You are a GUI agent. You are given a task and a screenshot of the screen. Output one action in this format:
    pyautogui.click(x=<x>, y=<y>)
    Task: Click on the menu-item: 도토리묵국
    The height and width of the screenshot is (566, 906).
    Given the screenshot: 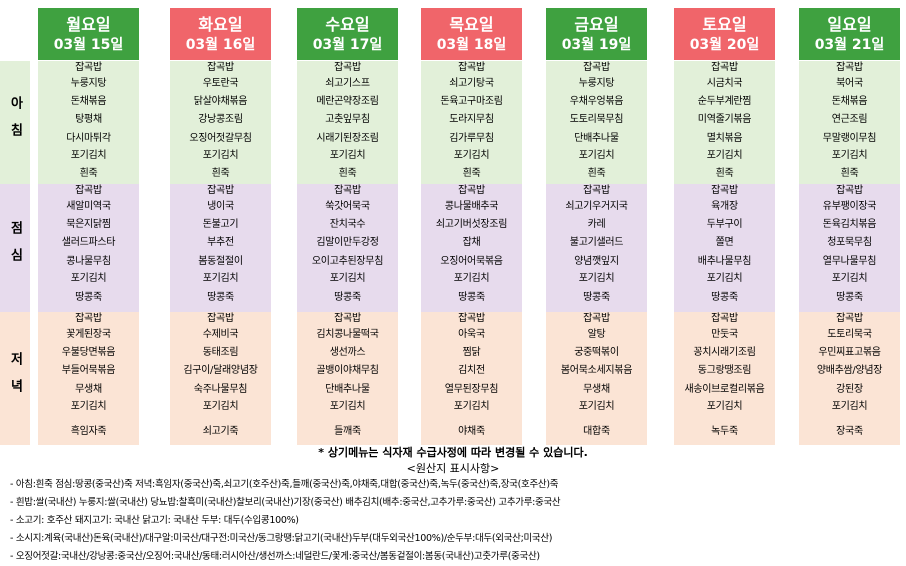 What is the action you would take?
    pyautogui.click(x=849, y=334)
    